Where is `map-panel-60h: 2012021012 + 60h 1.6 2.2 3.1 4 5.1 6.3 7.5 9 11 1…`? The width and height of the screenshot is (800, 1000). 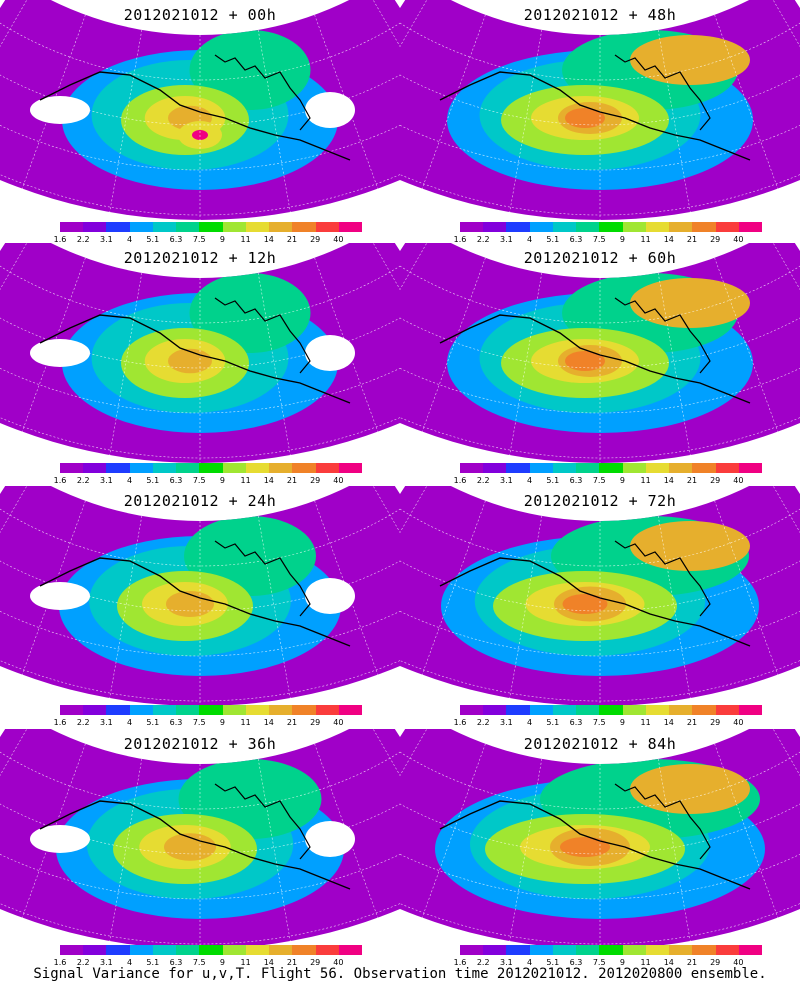 map-panel-60h: 2012021012 + 60h 1.6 2.2 3.1 4 5.1 6.3 7.5 9 11 1… is located at coordinates (600, 364).